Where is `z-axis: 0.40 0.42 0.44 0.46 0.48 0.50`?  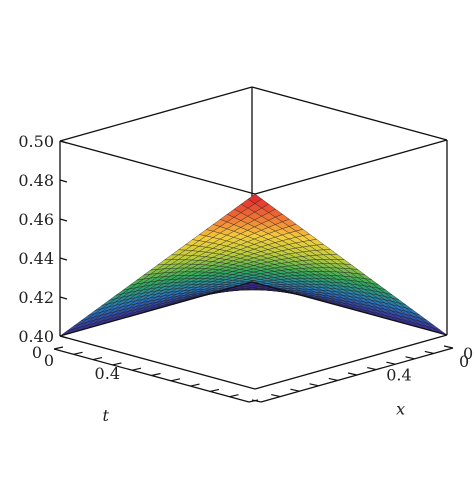
z-axis: 0.40 0.42 0.44 0.46 0.48 0.50 is located at coordinates (43, 239).